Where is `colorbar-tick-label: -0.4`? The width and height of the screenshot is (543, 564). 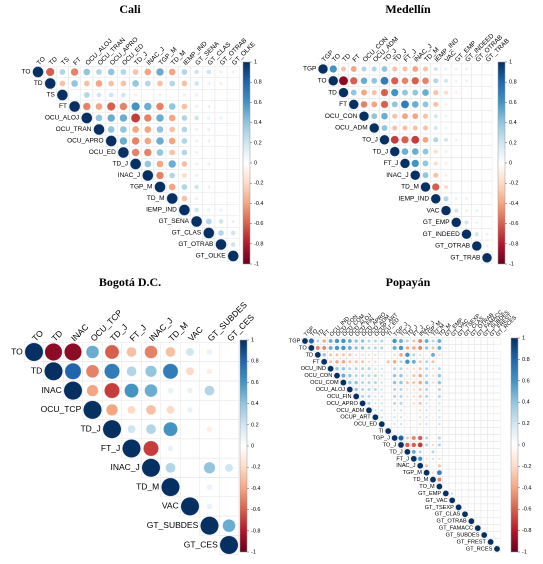 colorbar-tick-label: -0.4 is located at coordinates (513, 204).